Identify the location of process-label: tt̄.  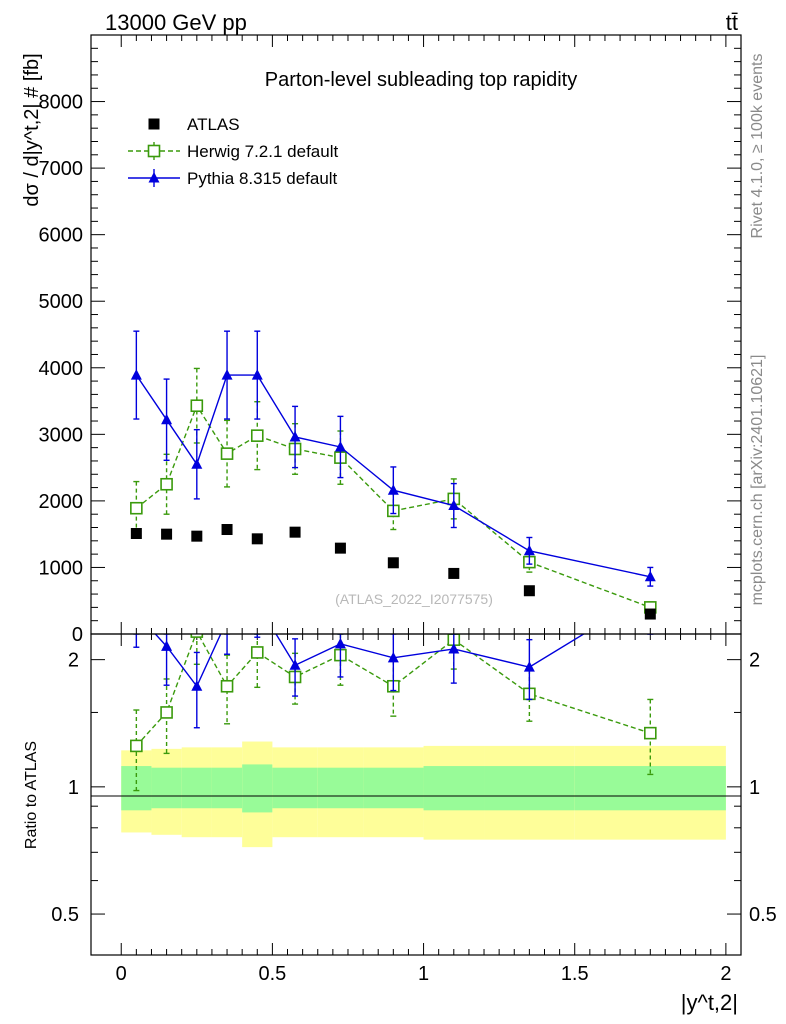
(732, 22).